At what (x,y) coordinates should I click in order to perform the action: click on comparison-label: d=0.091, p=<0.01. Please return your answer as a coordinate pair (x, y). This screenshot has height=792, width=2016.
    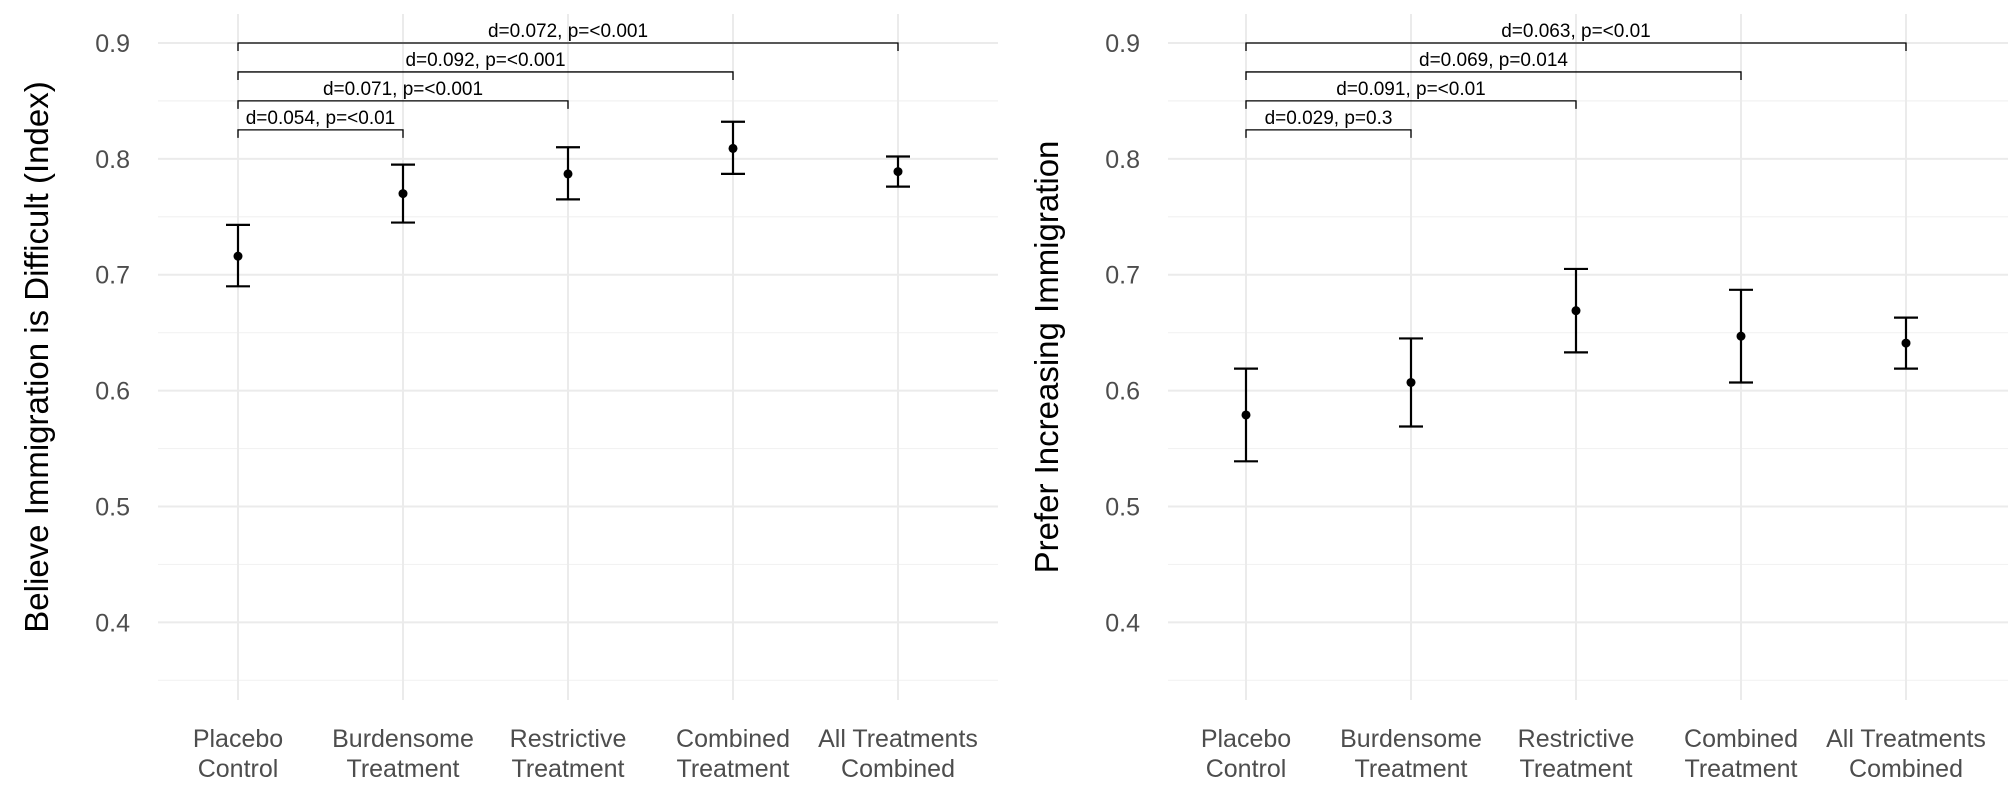
    Looking at the image, I should click on (1411, 89).